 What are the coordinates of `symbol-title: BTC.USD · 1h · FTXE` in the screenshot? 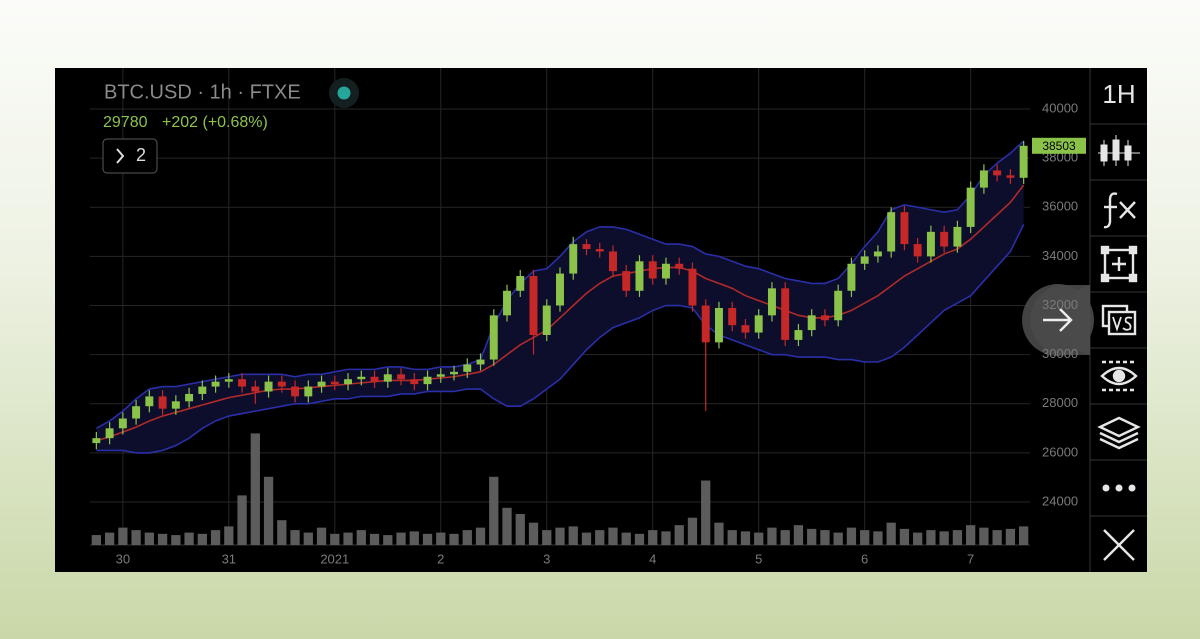 It's located at (202, 92).